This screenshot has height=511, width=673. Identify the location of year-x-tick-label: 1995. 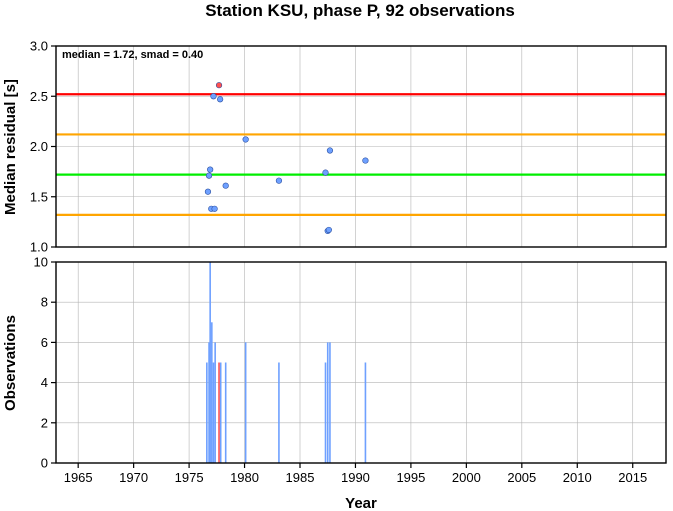
(410, 477).